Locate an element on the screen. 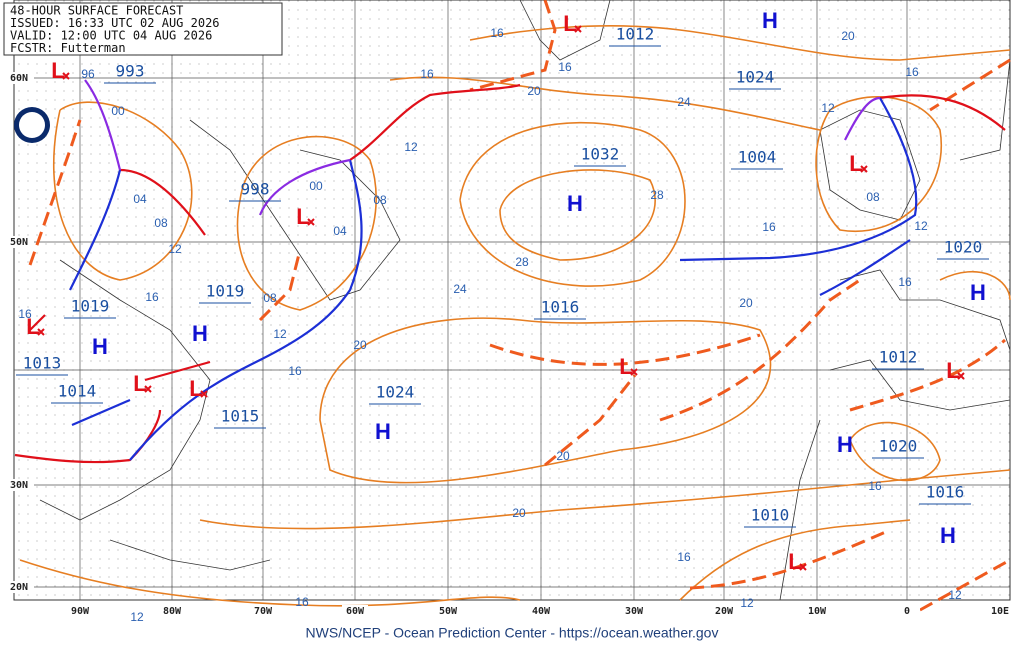 This screenshot has width=1024, height=652. lon-label: 10W is located at coordinates (817, 611).